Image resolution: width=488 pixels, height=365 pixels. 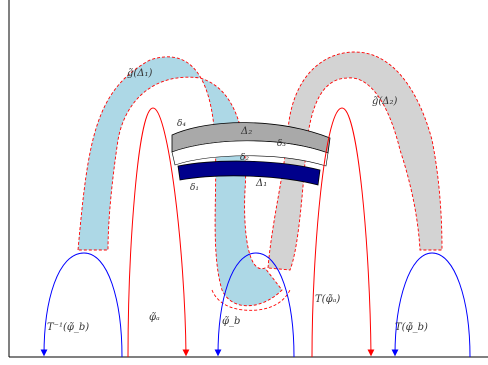 What do you see at coordinates (246, 131) in the screenshot?
I see `label-delta2: Δ₂` at bounding box center [246, 131].